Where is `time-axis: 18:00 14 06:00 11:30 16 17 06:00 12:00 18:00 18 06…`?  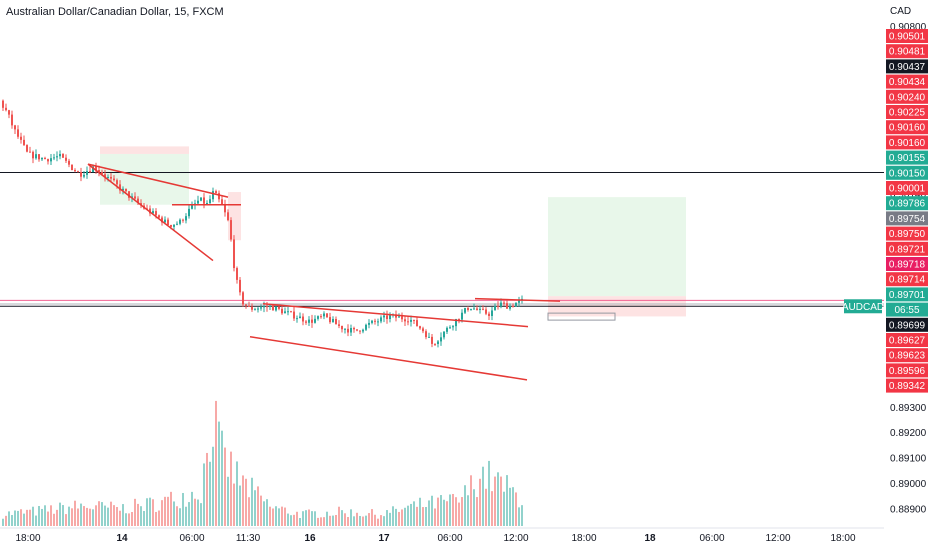 time-axis: 18:00 14 06:00 11:30 16 17 06:00 12:00 18:00 18 06… is located at coordinates (442, 535).